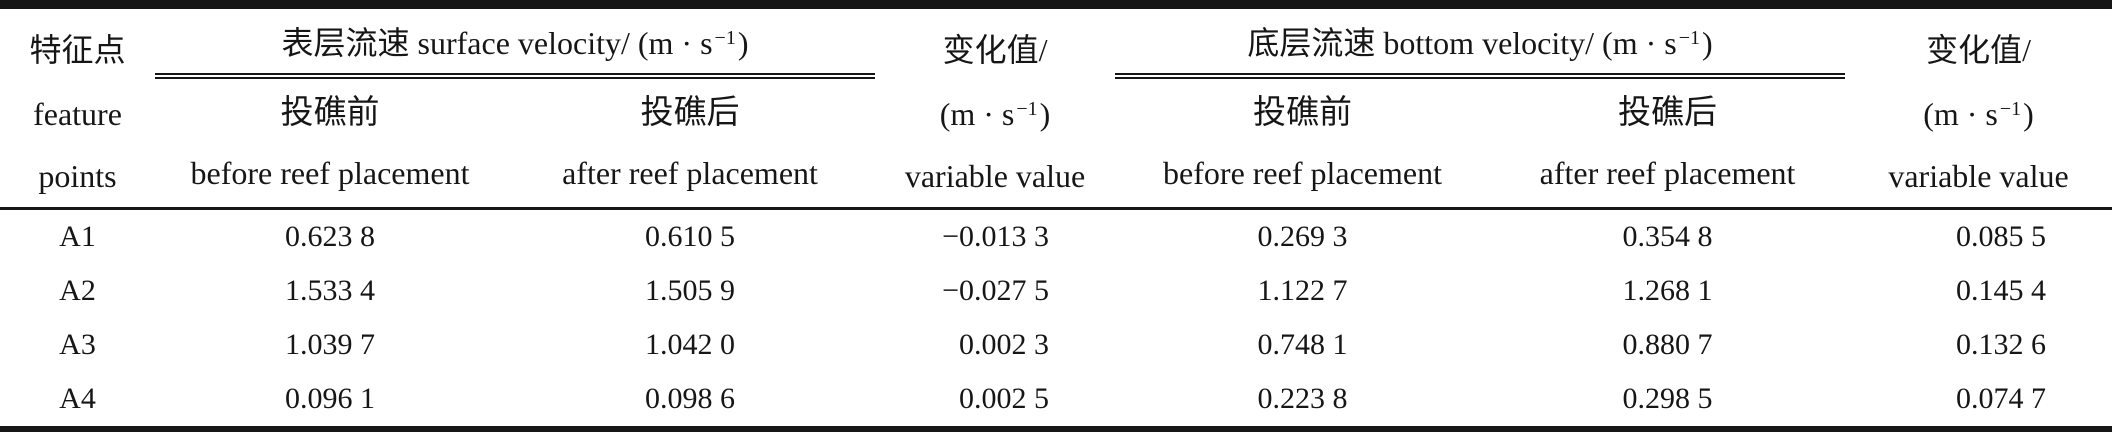 This screenshot has height=432, width=2112. I want to click on value-surface-before: 0.096 1, so click(330, 398).